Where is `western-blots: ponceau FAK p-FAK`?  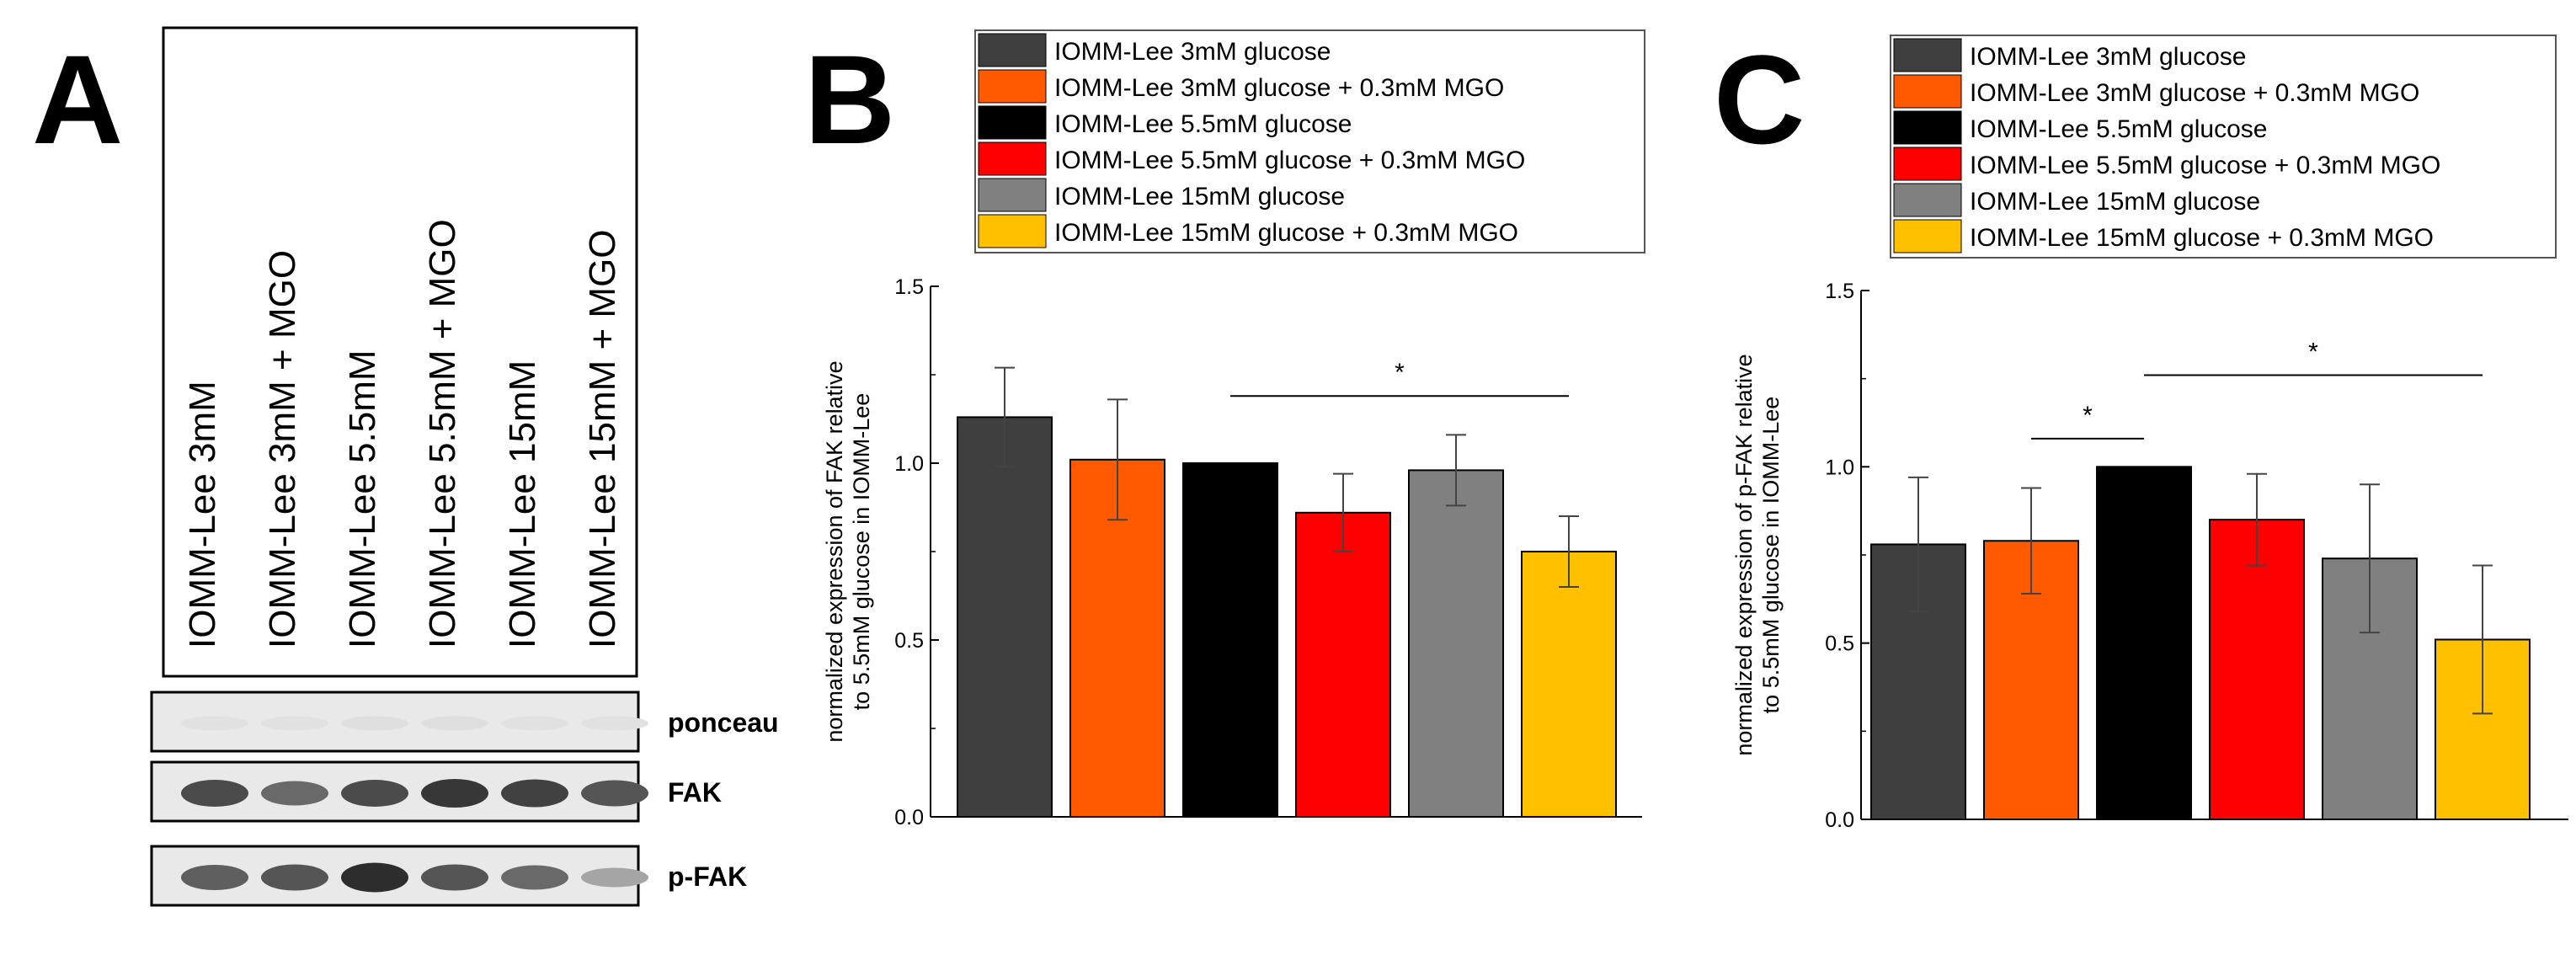
western-blots: ponceau FAK p-FAK is located at coordinates (464, 799).